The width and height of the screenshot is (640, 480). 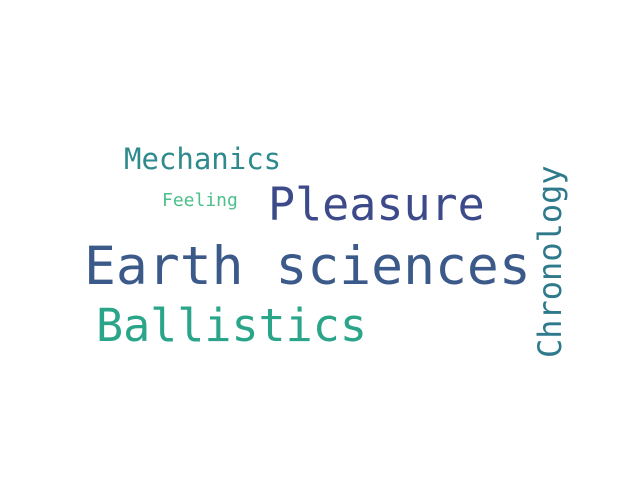 What do you see at coordinates (203, 159) in the screenshot?
I see `word-mechanics: Mechanics` at bounding box center [203, 159].